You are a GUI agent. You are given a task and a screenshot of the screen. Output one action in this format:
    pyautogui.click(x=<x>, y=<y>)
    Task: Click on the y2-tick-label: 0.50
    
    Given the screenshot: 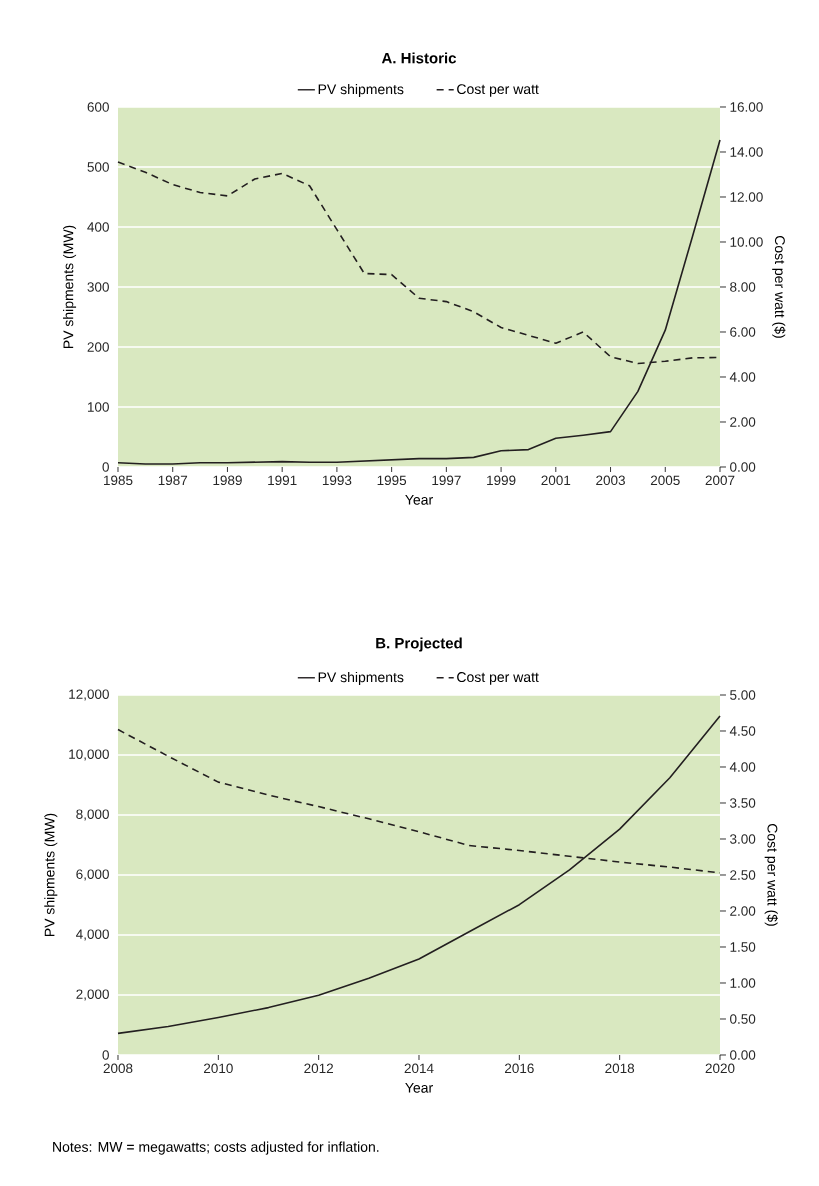 What is the action you would take?
    pyautogui.click(x=743, y=1019)
    